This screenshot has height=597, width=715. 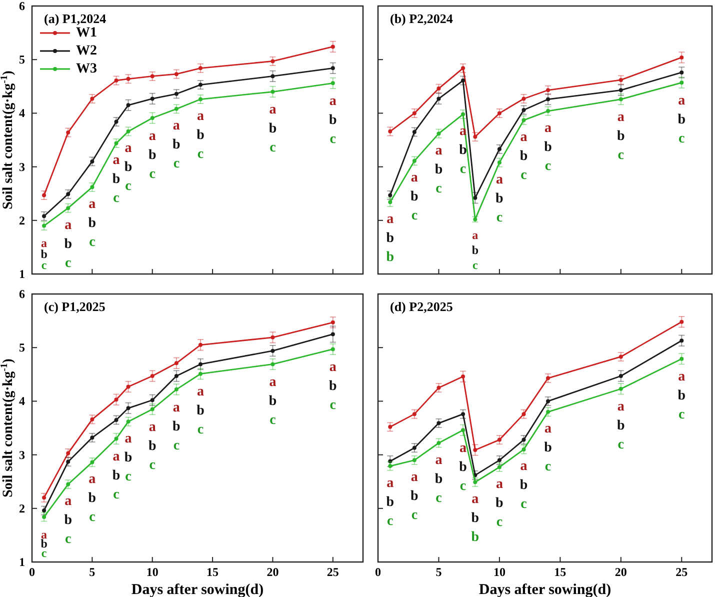 I want to click on x-tick-label: 15, so click(x=560, y=572).